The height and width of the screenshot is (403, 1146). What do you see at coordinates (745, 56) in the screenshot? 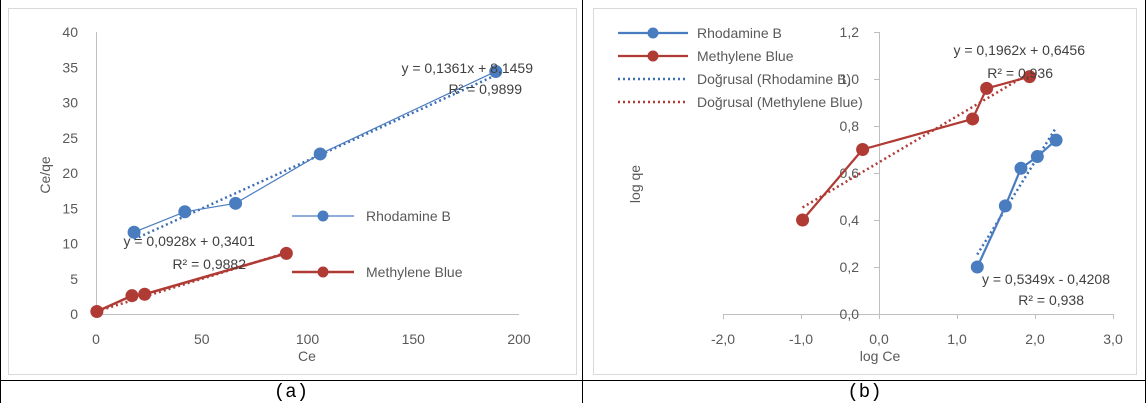
I see `chart-b-legend-methylene-label: Methylene Blue` at bounding box center [745, 56].